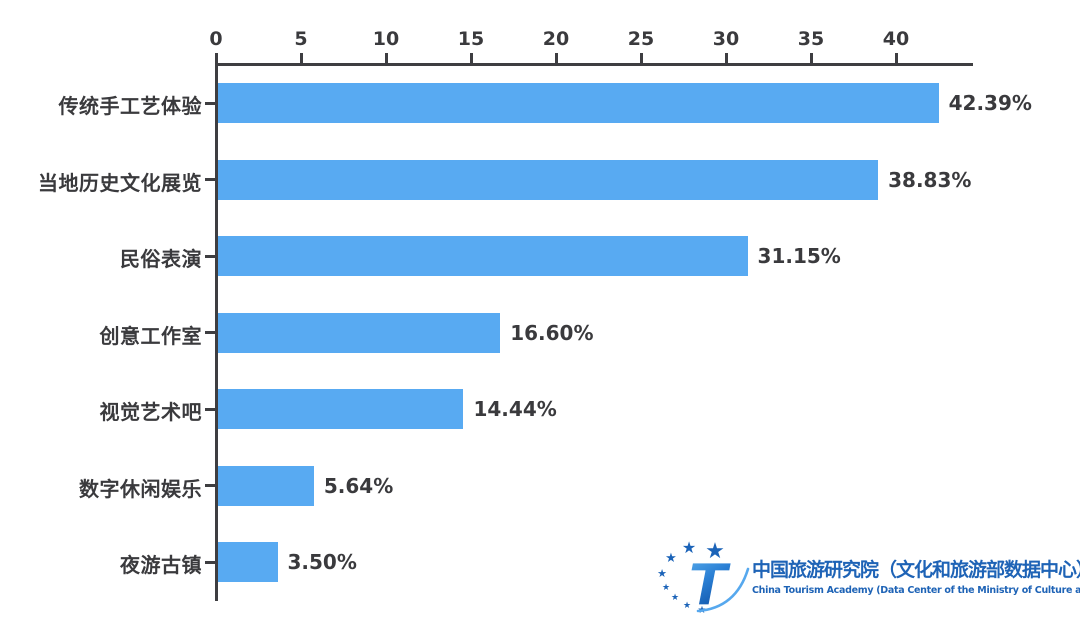 The image size is (1080, 617). Describe the element at coordinates (726, 39) in the screenshot. I see `x-tick-label: 30` at that location.